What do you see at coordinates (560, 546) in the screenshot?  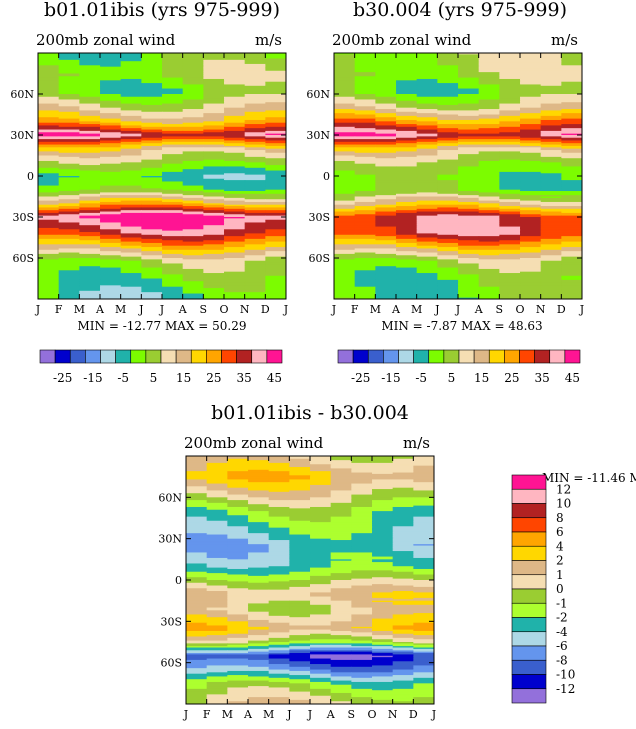 I see `colorbar-label: 4` at bounding box center [560, 546].